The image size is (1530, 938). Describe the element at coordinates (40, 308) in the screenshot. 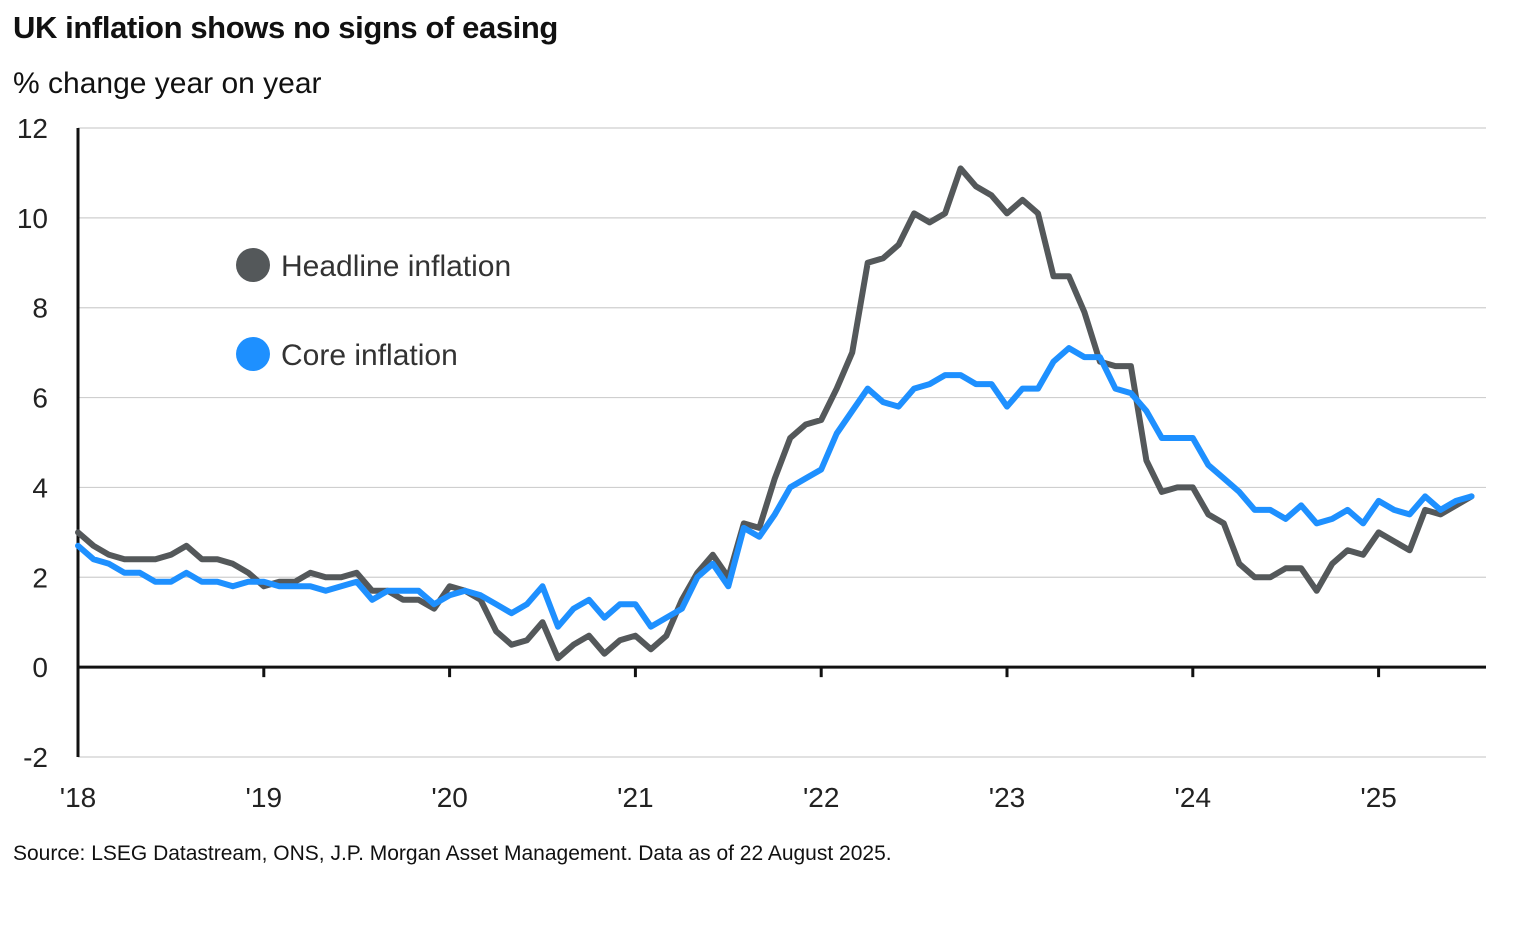

I see `y-tick-label: 8` at that location.